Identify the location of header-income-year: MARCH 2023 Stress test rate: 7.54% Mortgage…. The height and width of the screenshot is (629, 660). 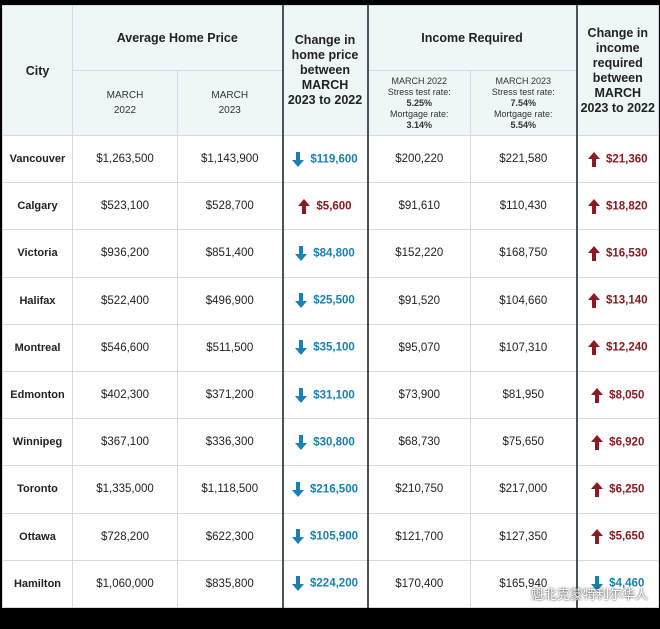
(523, 103).